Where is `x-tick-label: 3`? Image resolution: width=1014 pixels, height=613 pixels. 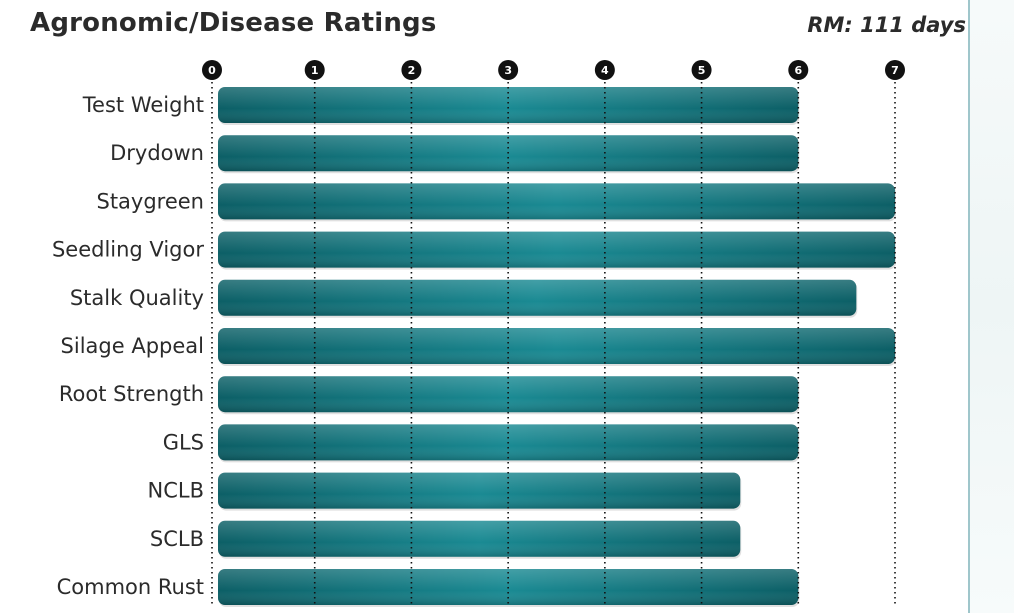
x-tick-label: 3 is located at coordinates (508, 70).